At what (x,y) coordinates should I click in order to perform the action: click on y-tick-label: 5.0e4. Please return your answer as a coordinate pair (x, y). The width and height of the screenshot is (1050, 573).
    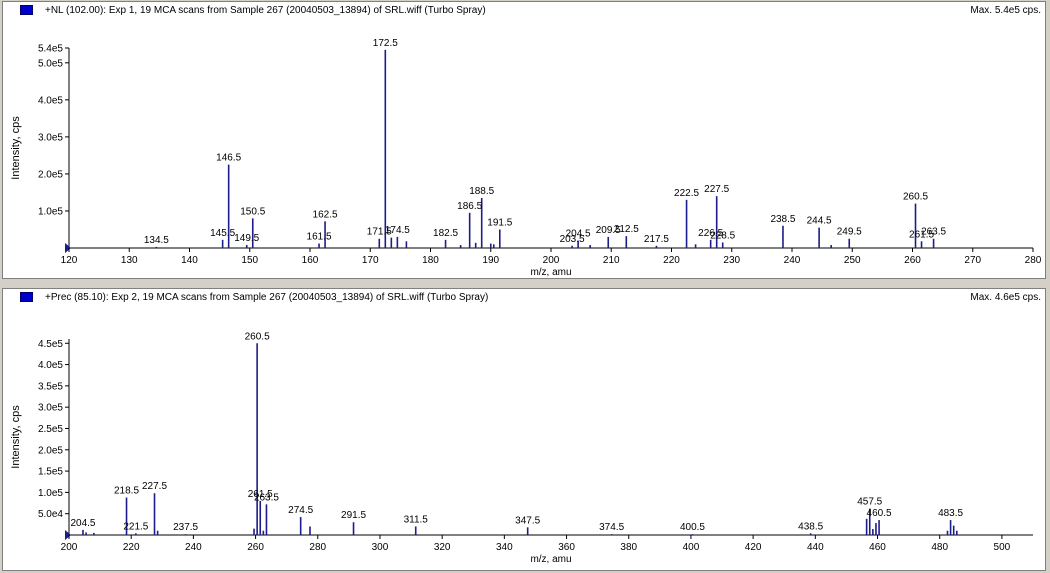
    Looking at the image, I should click on (50, 514).